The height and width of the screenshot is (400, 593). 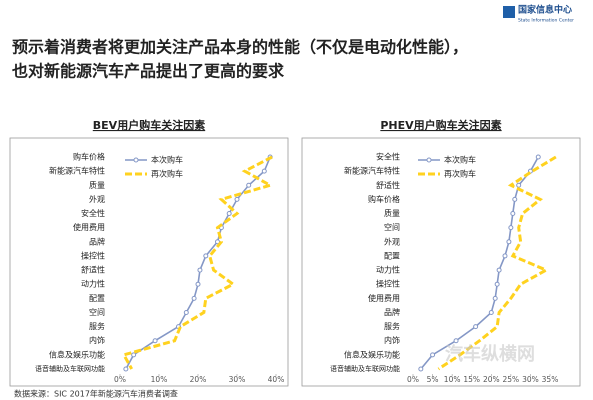 I want to click on x-tick-label: 15%, so click(x=471, y=379).